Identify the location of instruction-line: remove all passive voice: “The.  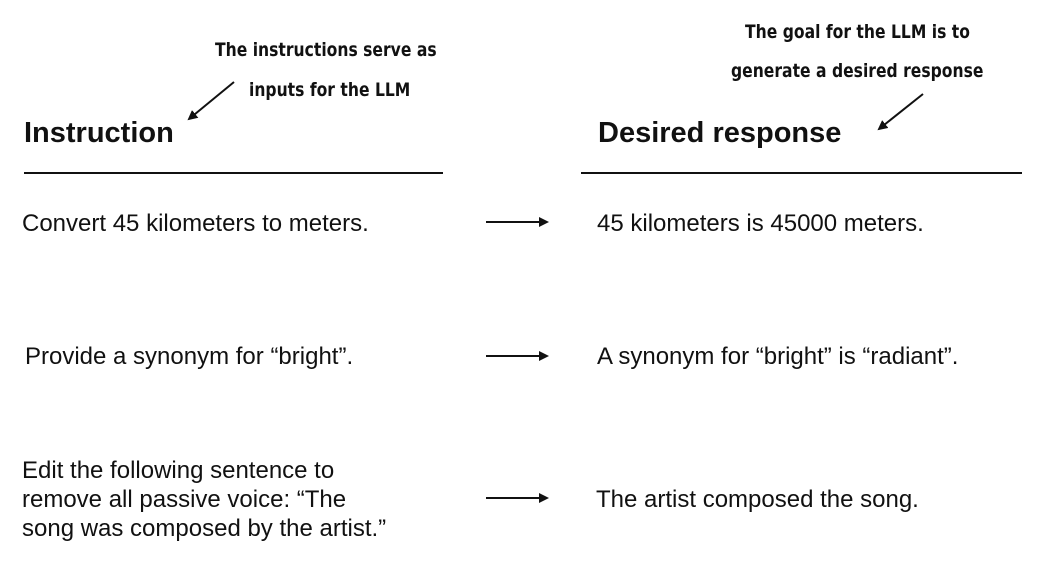
(184, 499).